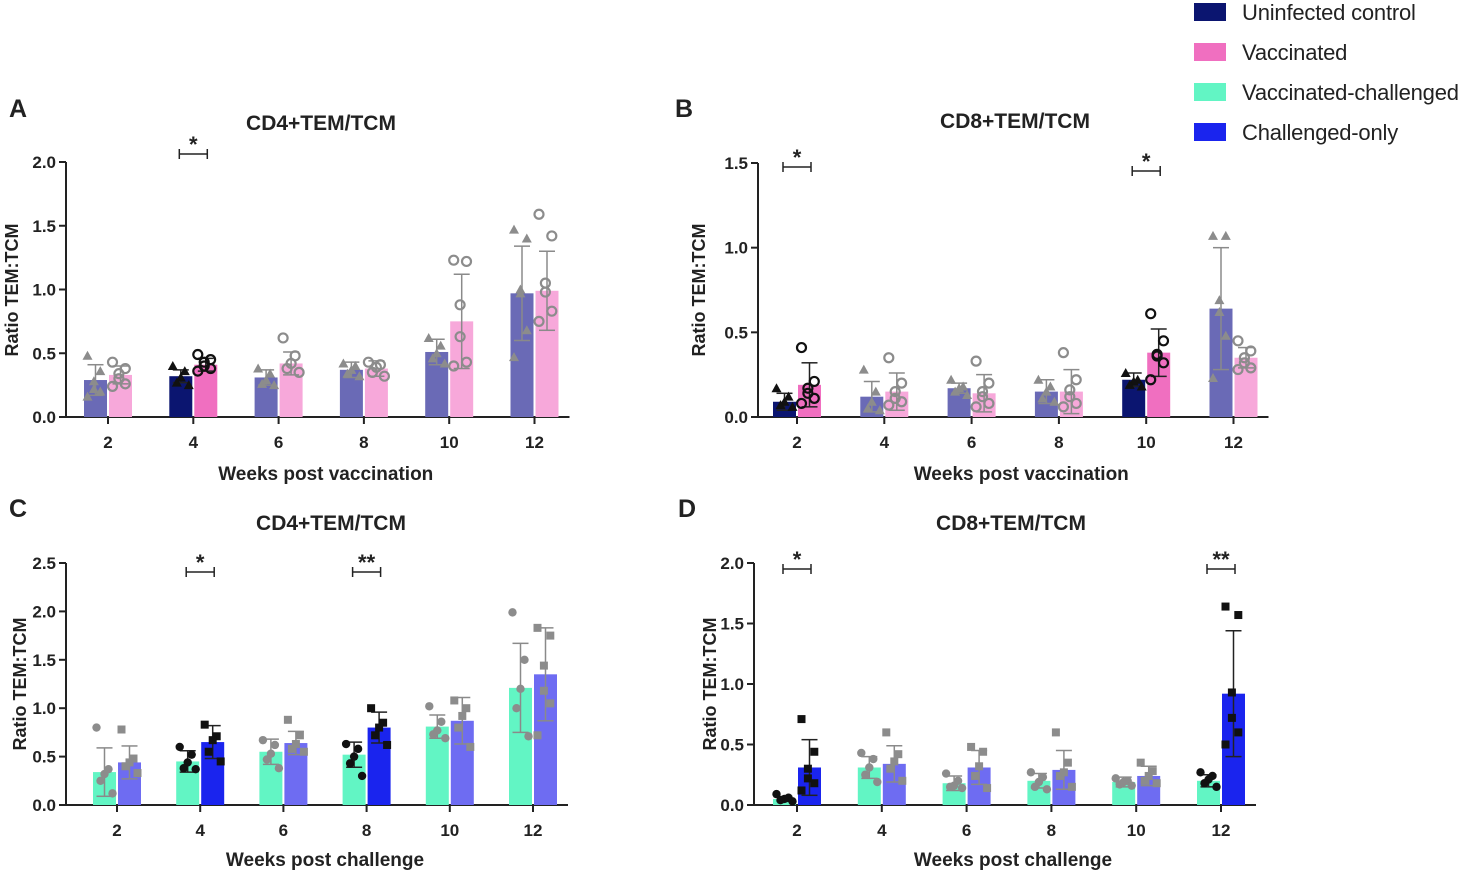  I want to click on panel-label: C, so click(18, 509).